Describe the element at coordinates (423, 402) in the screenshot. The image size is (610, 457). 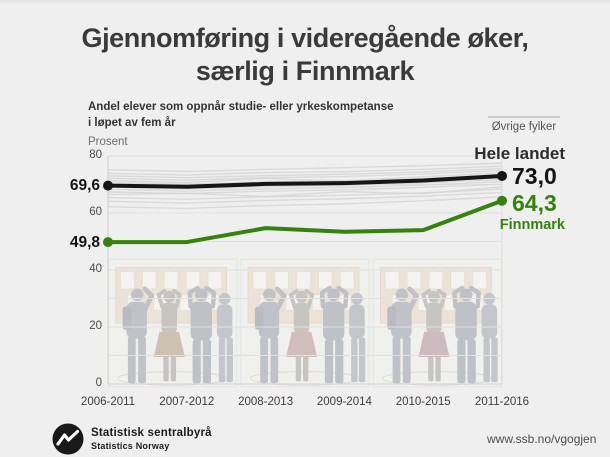
I see `x-axis-tick-label: 2010-2015` at that location.